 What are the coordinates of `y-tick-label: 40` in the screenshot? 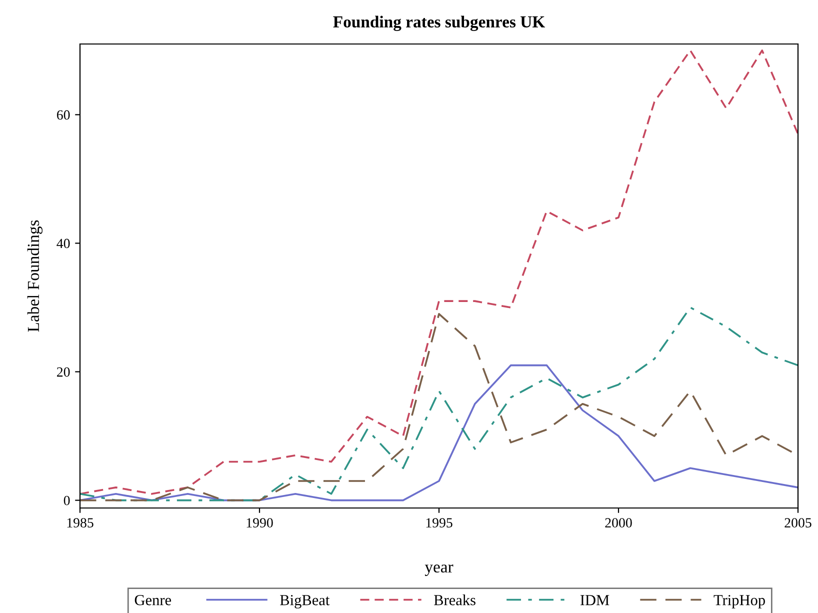 It's located at (63, 243).